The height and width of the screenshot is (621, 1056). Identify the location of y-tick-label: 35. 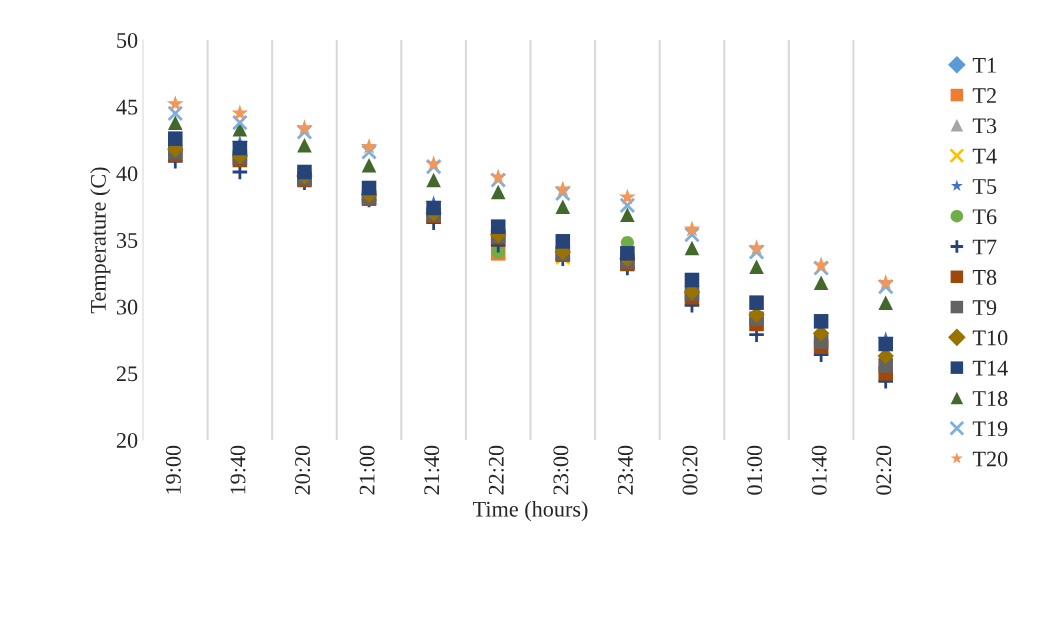
(127, 240).